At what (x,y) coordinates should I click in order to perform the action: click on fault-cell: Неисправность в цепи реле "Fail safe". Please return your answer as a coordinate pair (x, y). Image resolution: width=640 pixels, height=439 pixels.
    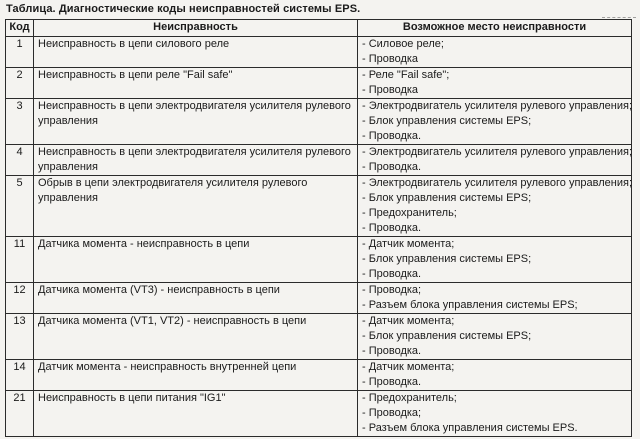
    Looking at the image, I should click on (195, 83).